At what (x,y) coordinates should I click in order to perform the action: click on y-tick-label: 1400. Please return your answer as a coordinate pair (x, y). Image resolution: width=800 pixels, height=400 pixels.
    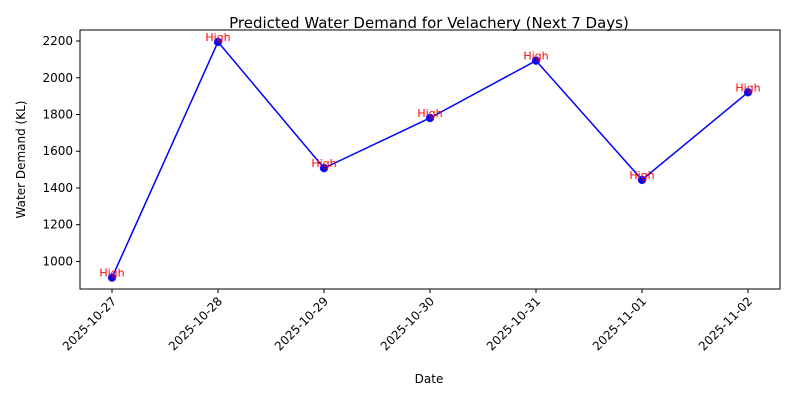
    Looking at the image, I should click on (57, 188).